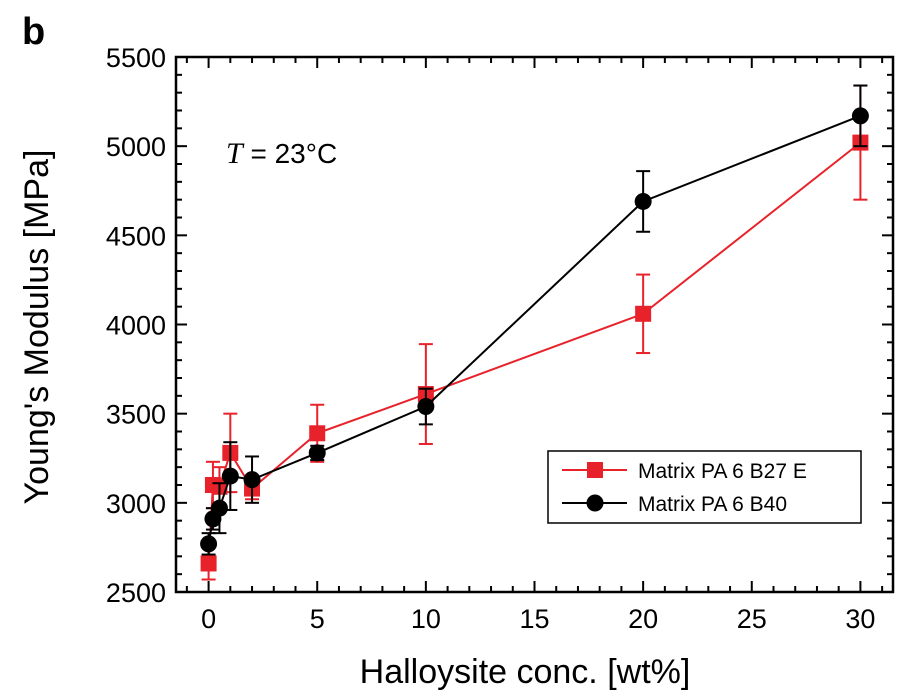 The width and height of the screenshot is (907, 695). What do you see at coordinates (712, 504) in the screenshot?
I see `legend-label: Matrix PA 6 B40` at bounding box center [712, 504].